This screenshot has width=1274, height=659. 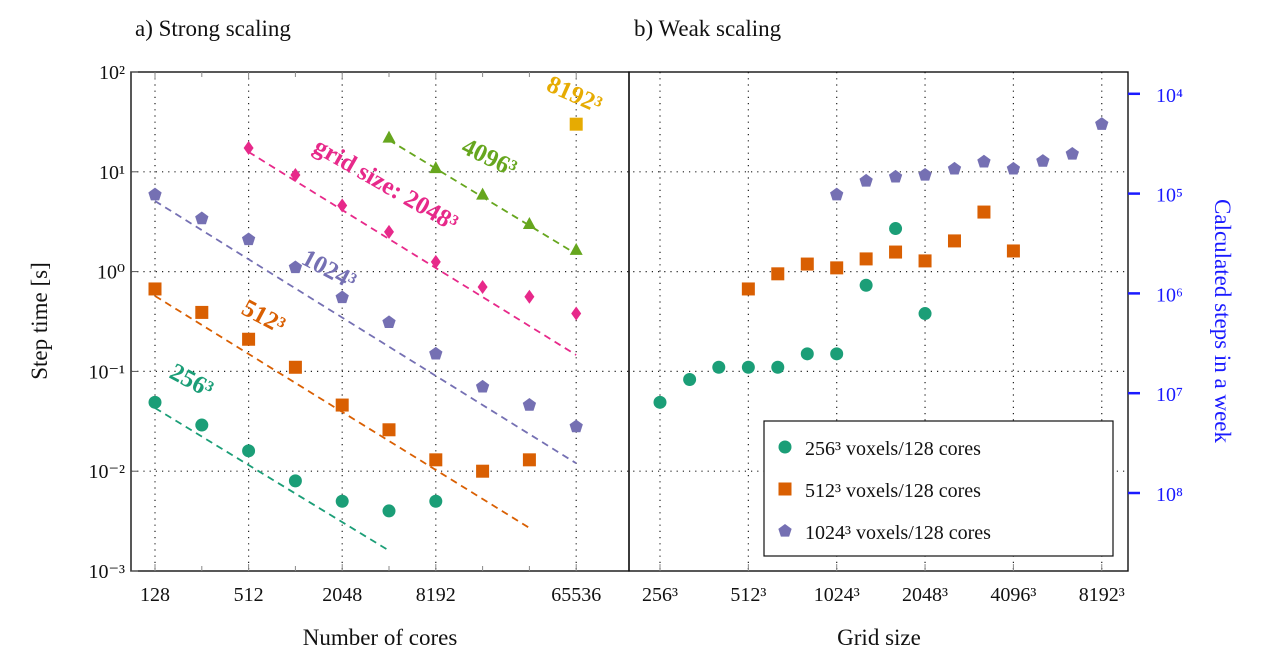 What do you see at coordinates (1222, 321) in the screenshot?
I see `right-y-axis-label: Calculated steps in a week` at bounding box center [1222, 321].